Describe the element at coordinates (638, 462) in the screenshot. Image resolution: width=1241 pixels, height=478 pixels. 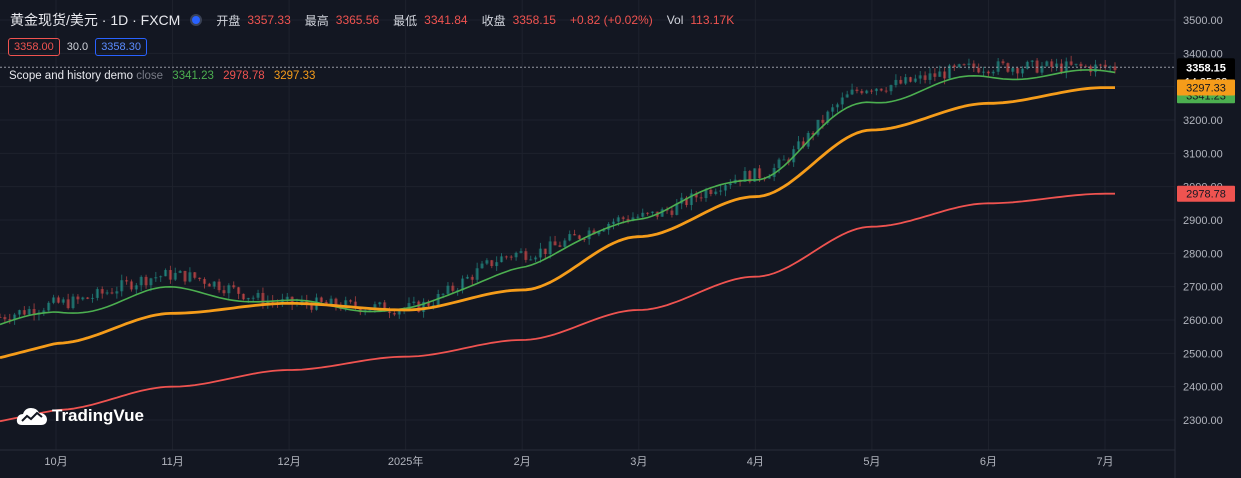
I see `time-tick-label: 3月` at that location.